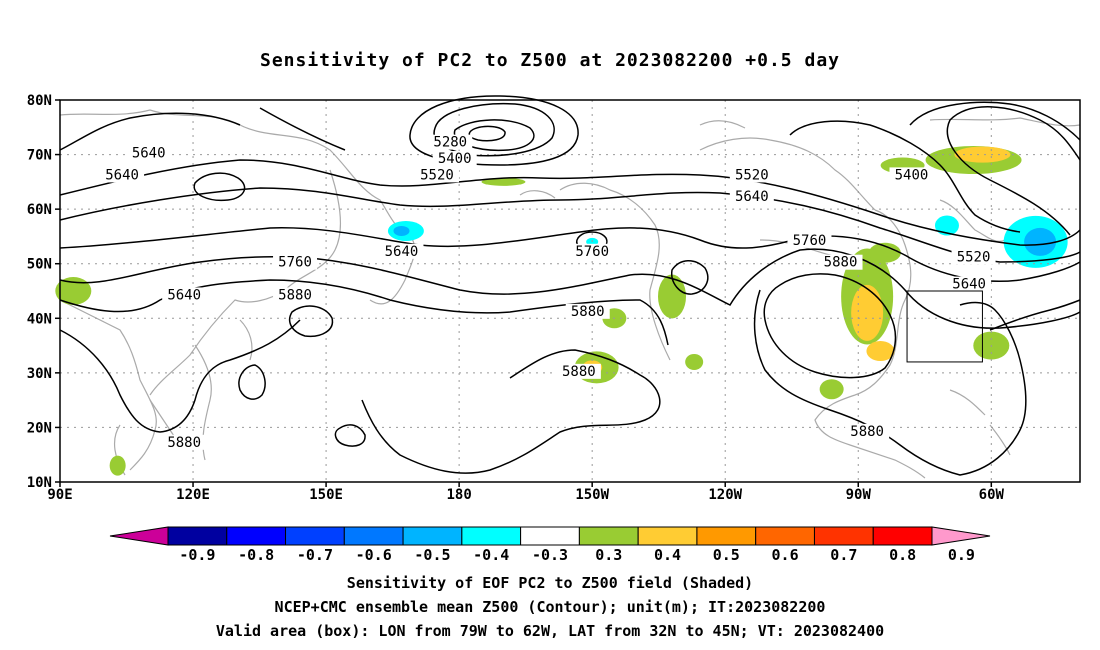  Describe the element at coordinates (667, 555) in the screenshot. I see `colorbar-tick-label: 0.4` at that location.